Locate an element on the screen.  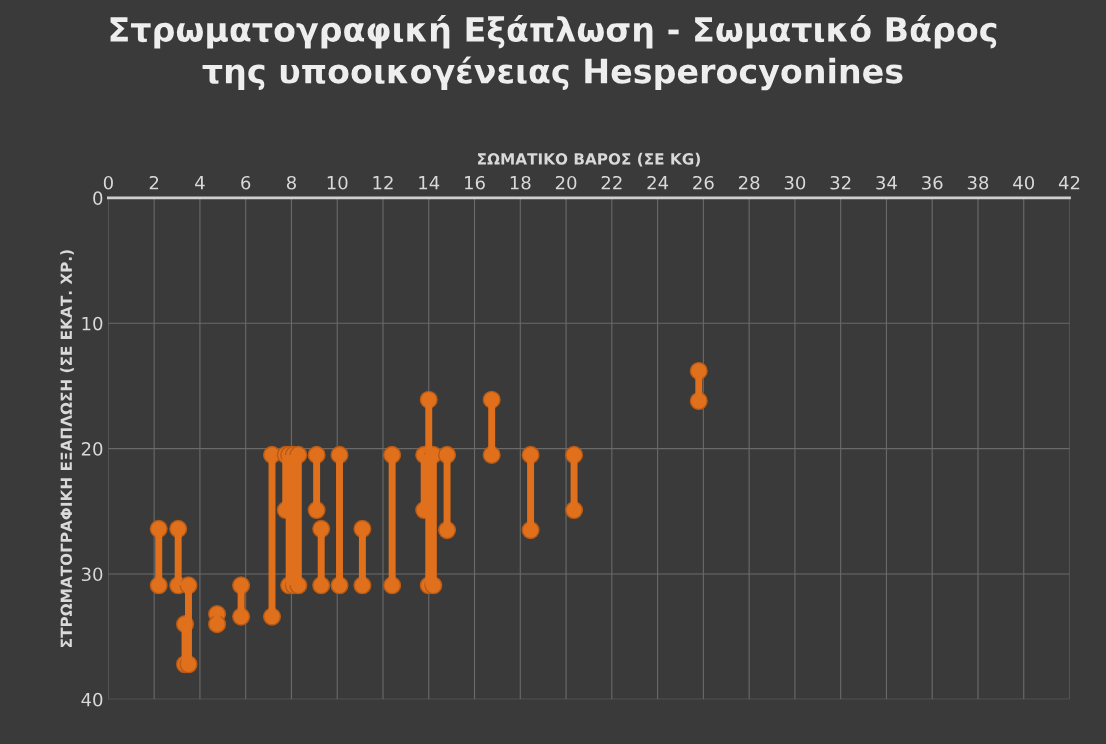
x-tick-label: 14 is located at coordinates (429, 183).